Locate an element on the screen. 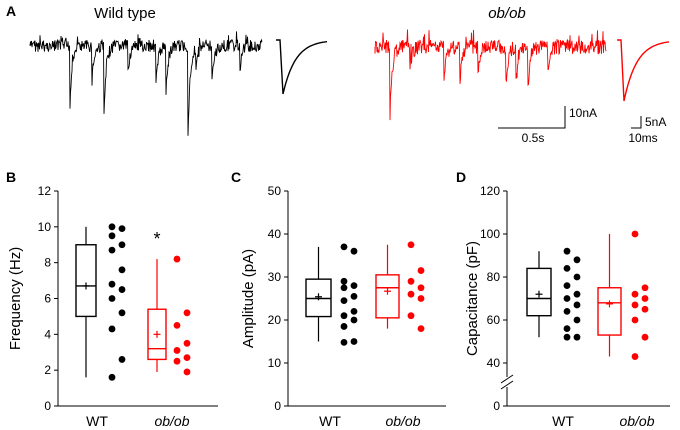  ob-ob-average-event is located at coordinates (643, 70).